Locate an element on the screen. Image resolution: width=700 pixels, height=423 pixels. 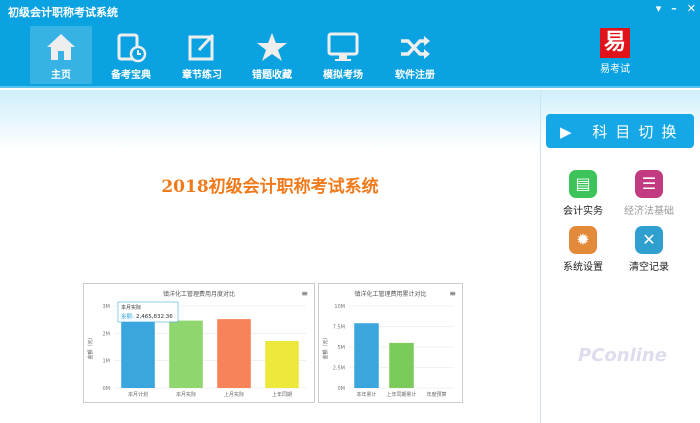
y-tick-label: 10M is located at coordinates (339, 307).